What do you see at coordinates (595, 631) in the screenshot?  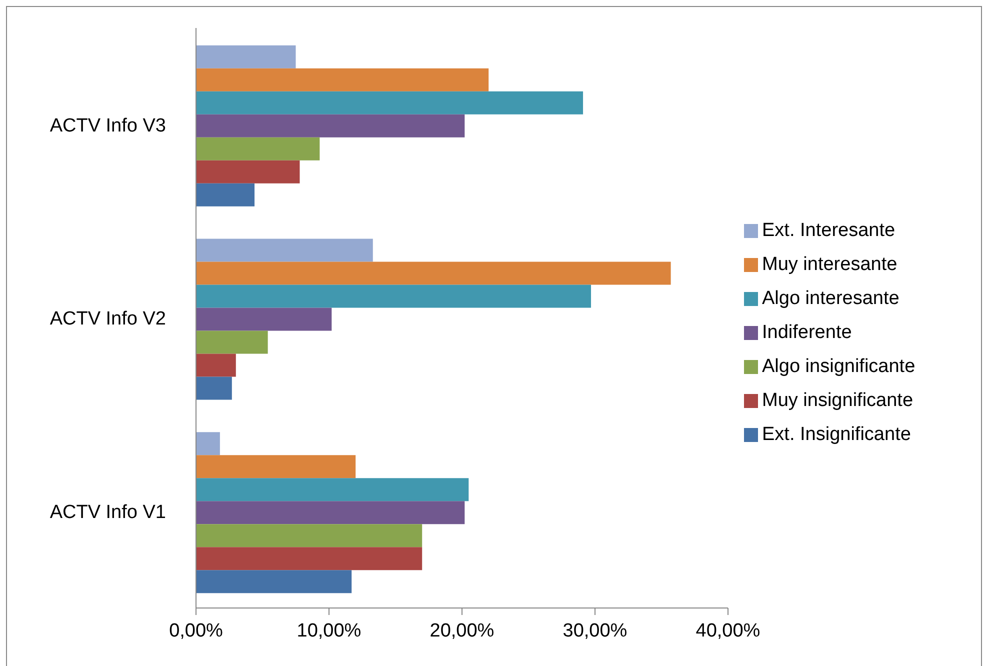 I see `x-tick-label: 30,00%` at bounding box center [595, 631].